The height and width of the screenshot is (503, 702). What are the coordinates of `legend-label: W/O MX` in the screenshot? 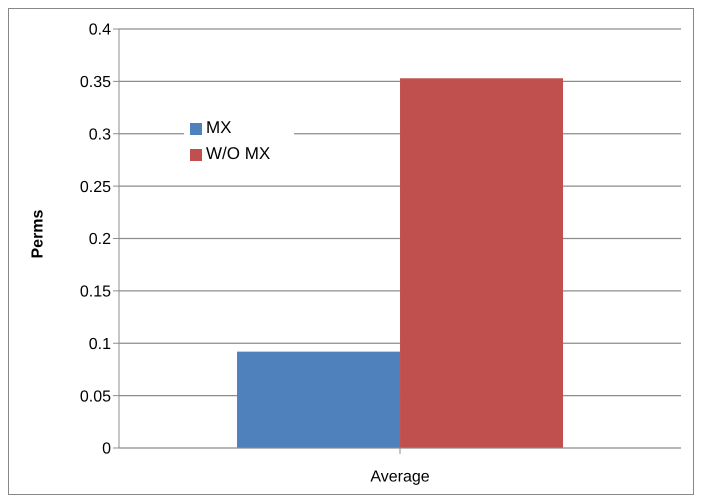 It's located at (238, 153).